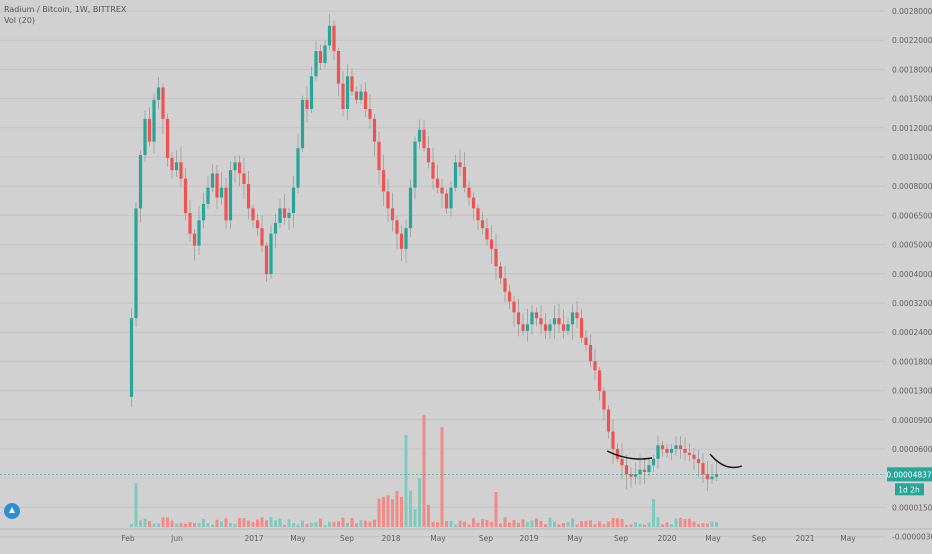 Image resolution: width=932 pixels, height=554 pixels. What do you see at coordinates (912, 537) in the screenshot?
I see `y-tick-label: -0.00000300` at bounding box center [912, 537].